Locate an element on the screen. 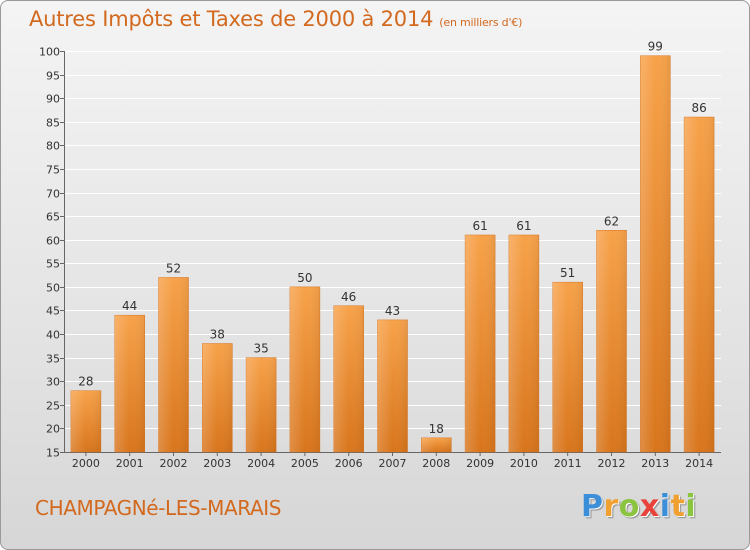 Image resolution: width=750 pixels, height=550 pixels. data-label-2007: 43 is located at coordinates (392, 311).